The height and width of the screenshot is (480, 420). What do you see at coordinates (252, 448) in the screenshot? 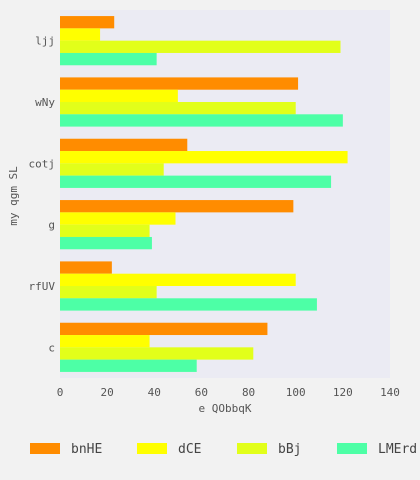
I see `legend-swatch-bBj` at bounding box center [252, 448].